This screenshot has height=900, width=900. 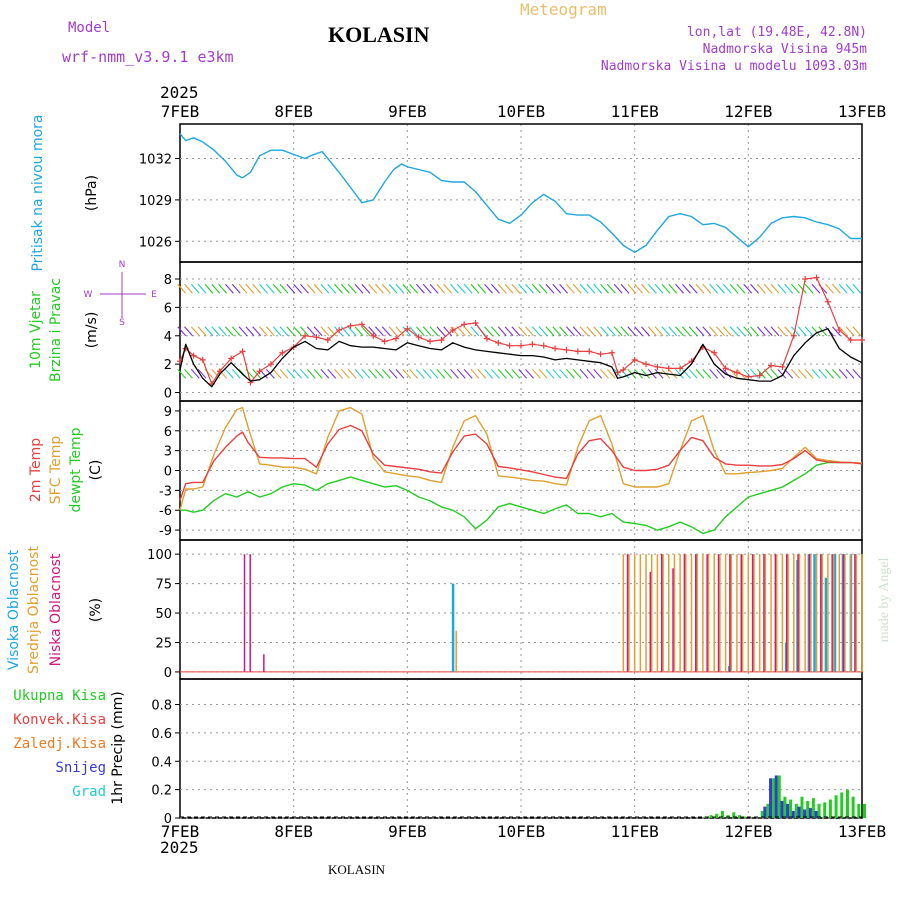 What do you see at coordinates (89, 28) in the screenshot?
I see `model-label: Model` at bounding box center [89, 28].